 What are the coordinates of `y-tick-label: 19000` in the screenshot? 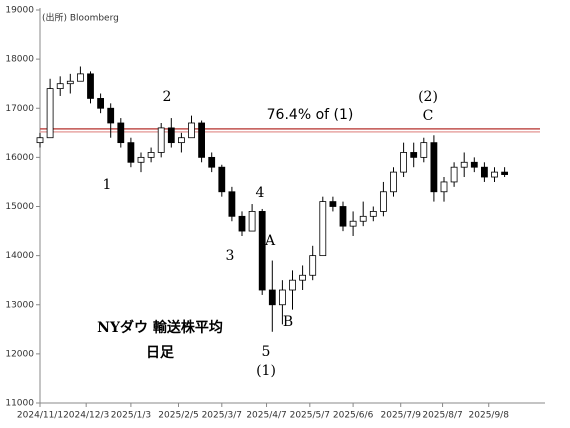 It's located at (19, 11).